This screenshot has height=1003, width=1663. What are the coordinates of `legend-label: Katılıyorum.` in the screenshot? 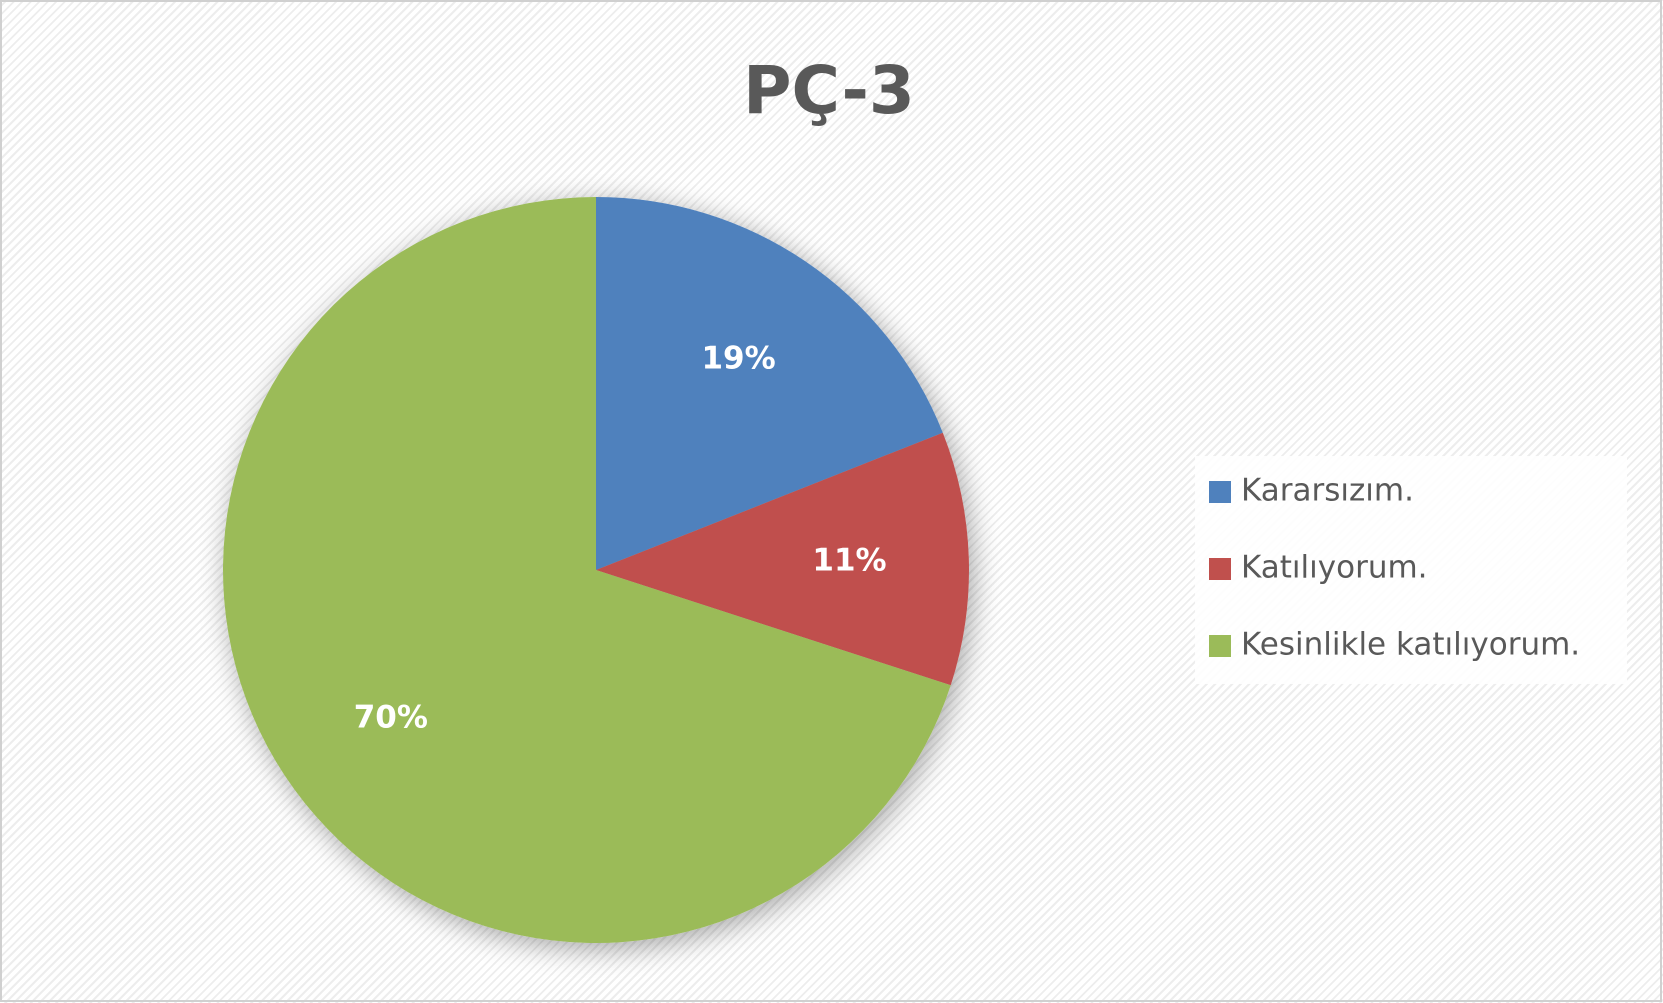 It's located at (1334, 568).